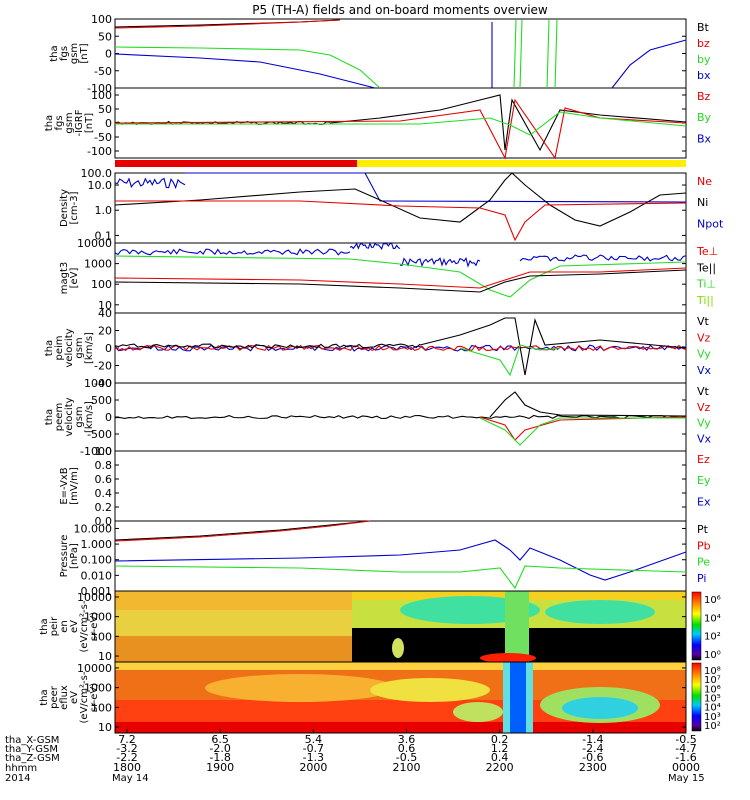  What do you see at coordinates (108, 54) in the screenshot?
I see `y-tick-label-fgs-2: 0` at bounding box center [108, 54].